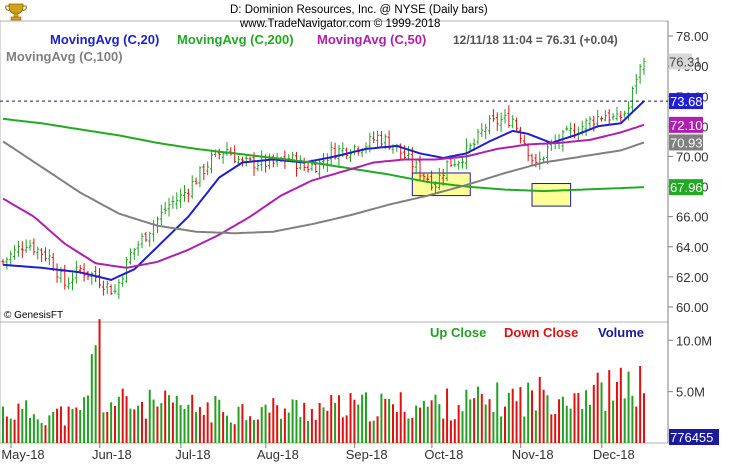 The height and width of the screenshot is (465, 731). I want to click on price-tick-label: 70.00, so click(692, 156).